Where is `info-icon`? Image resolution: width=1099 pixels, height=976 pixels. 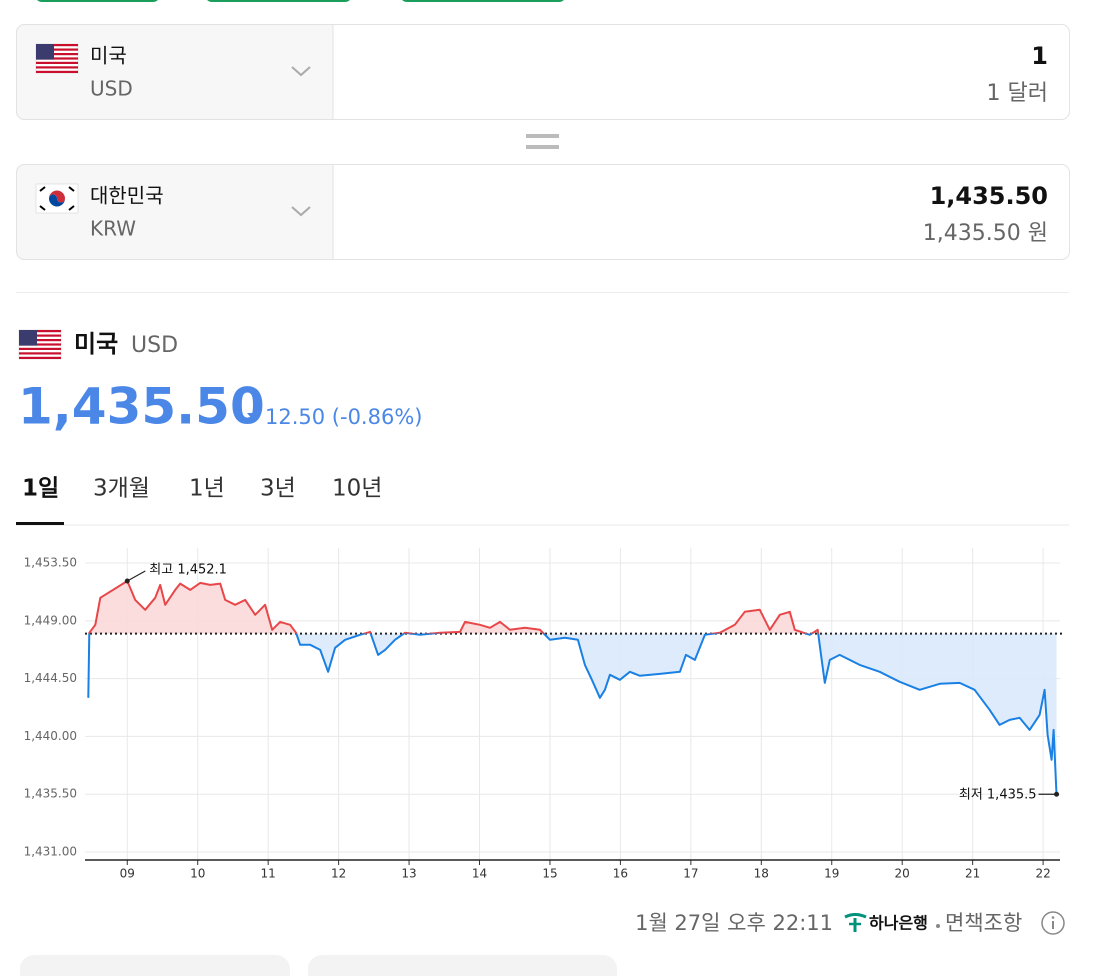
info-icon is located at coordinates (1053, 923).